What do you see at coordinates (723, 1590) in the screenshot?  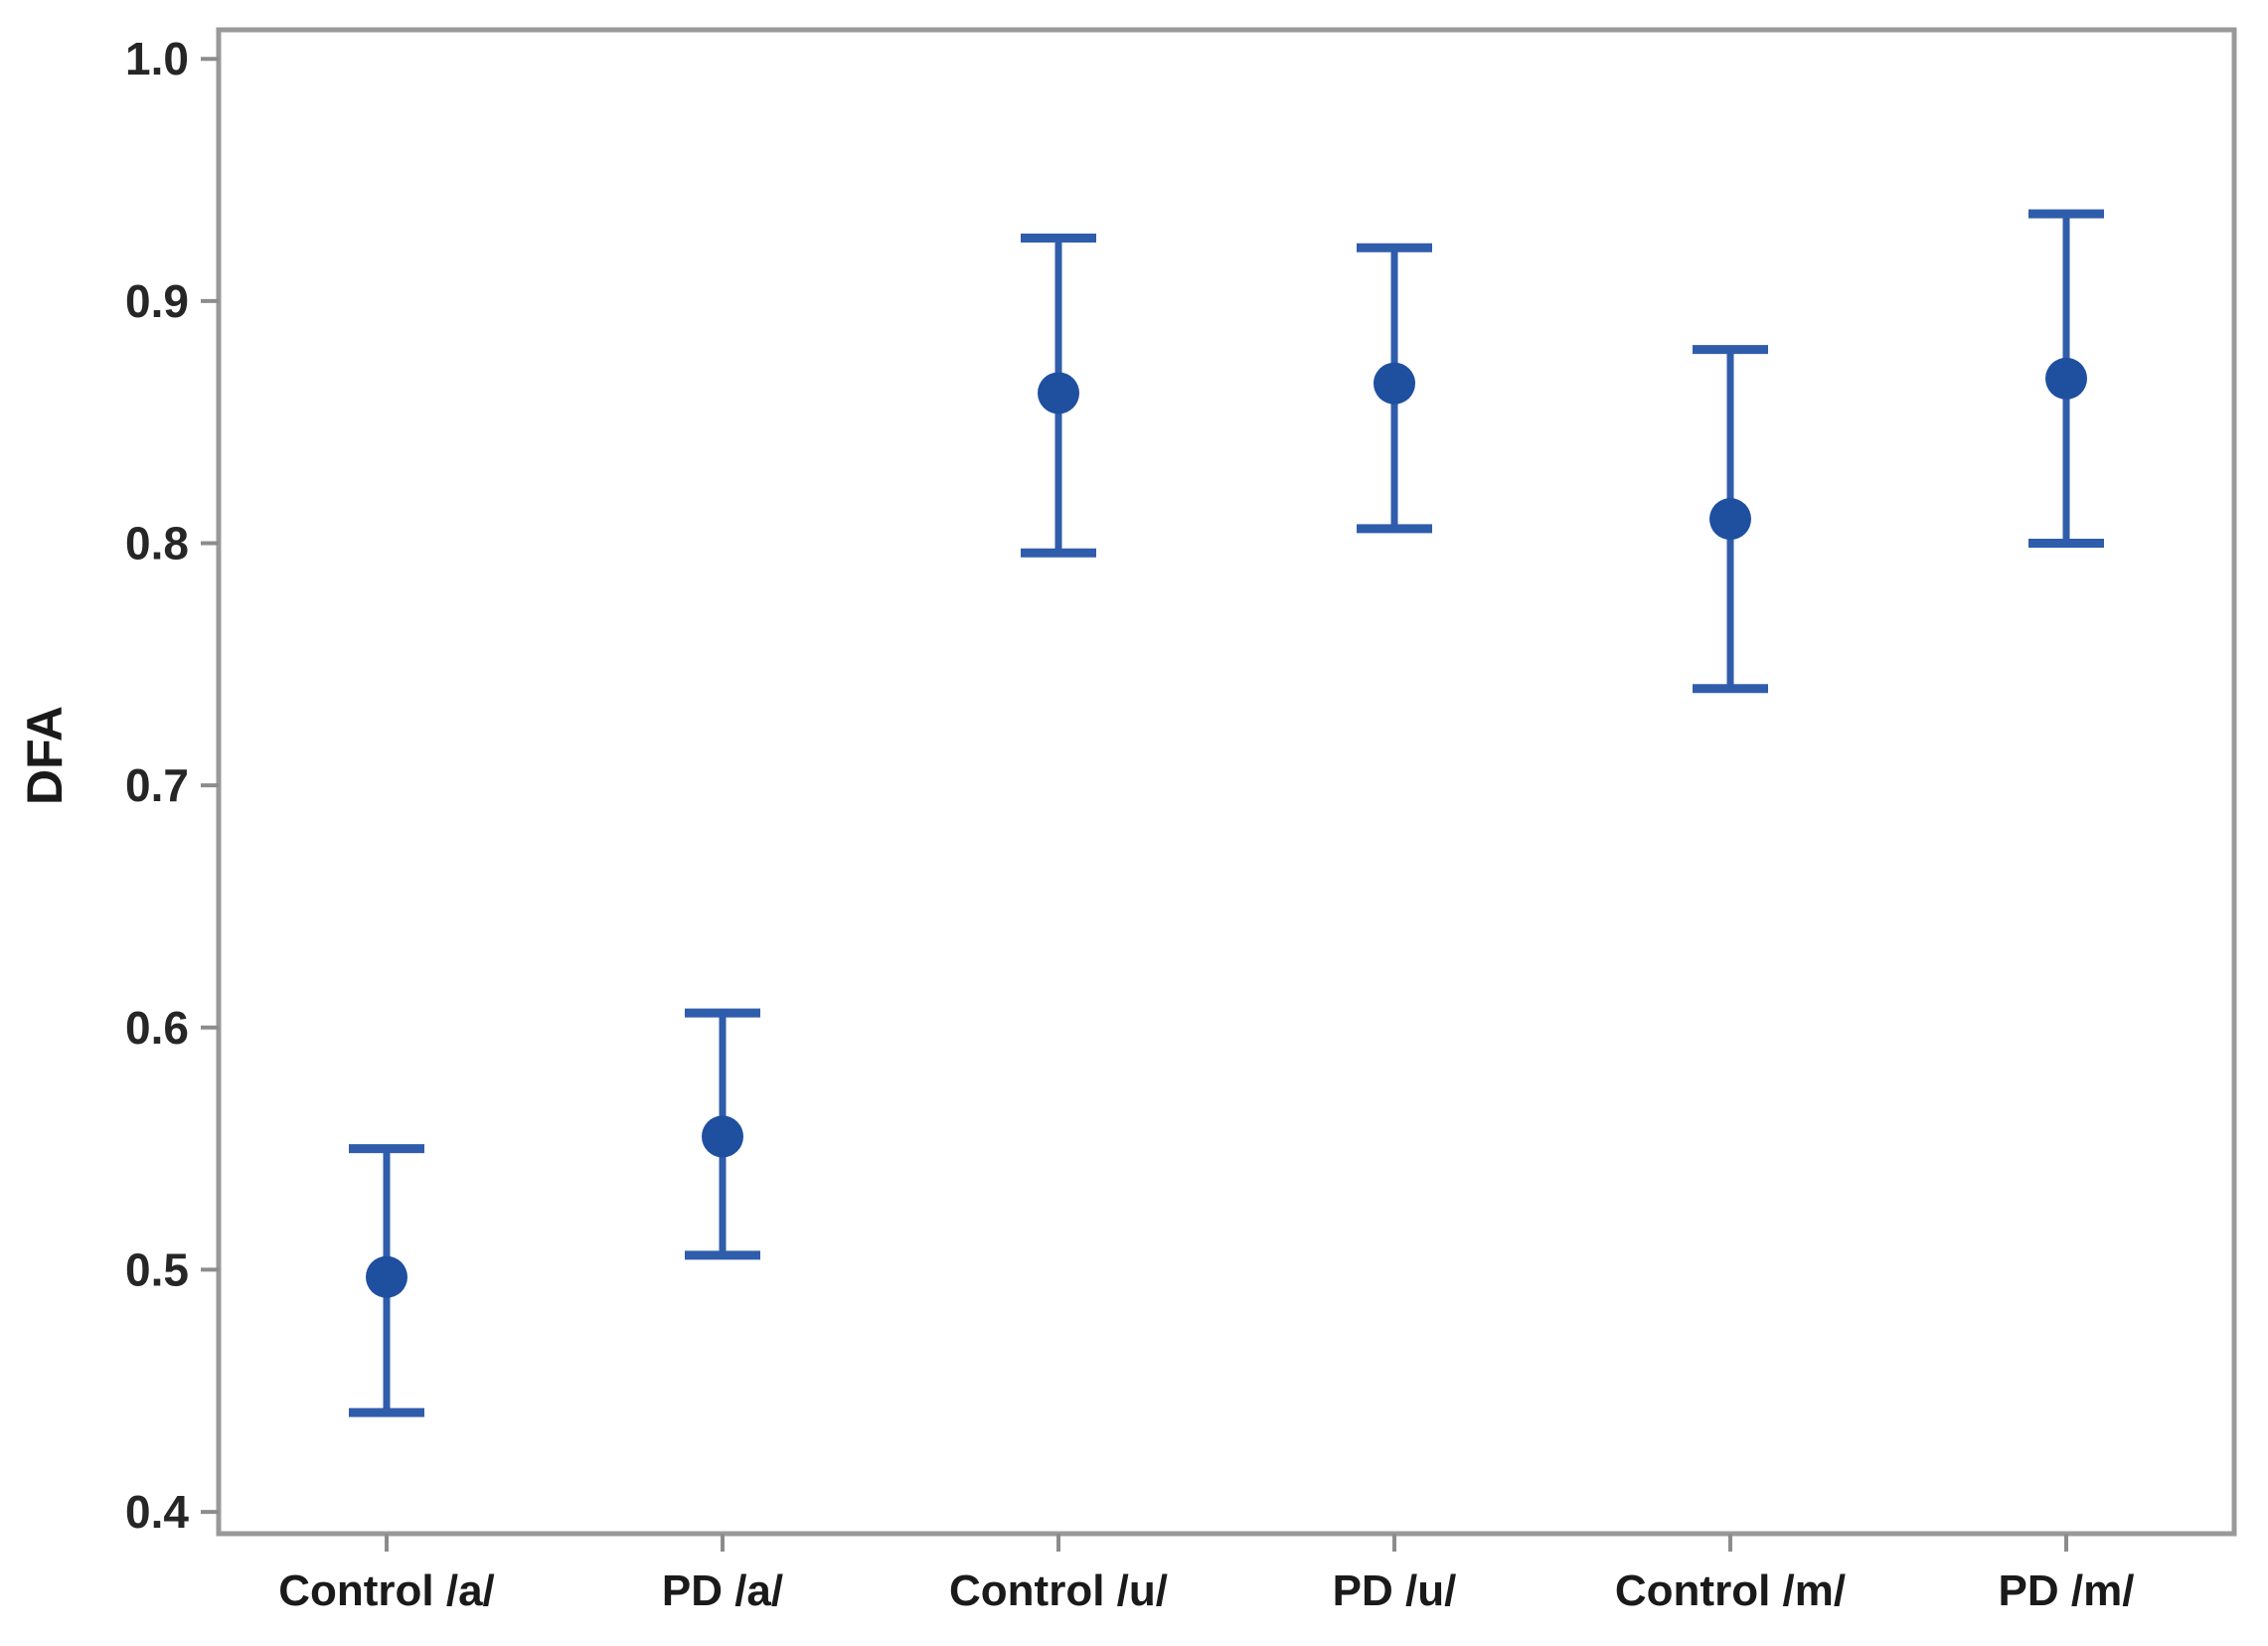 I see `x-tick-label: PD /a/` at bounding box center [723, 1590].